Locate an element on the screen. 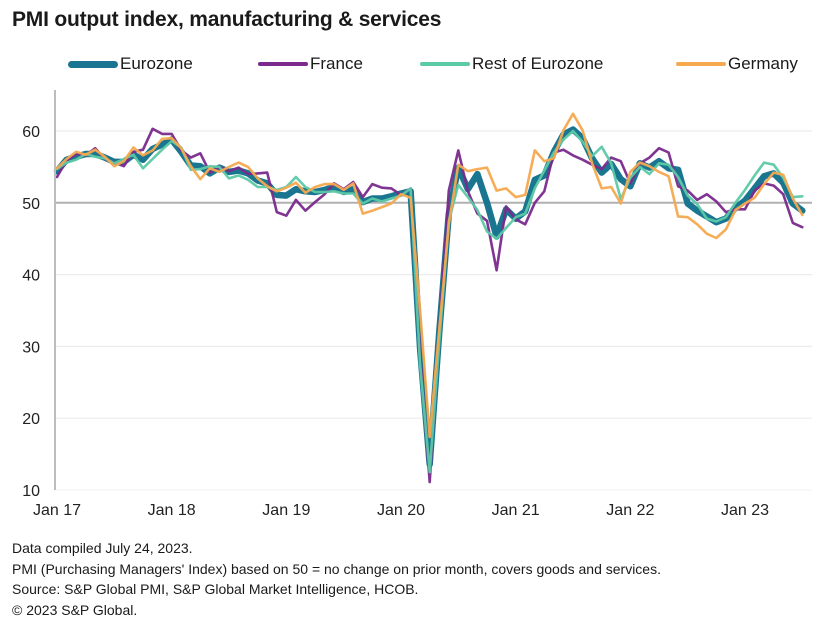 Image resolution: width=820 pixels, height=640 pixels. y-axis-ticks: 10 20 30 40 50 60 is located at coordinates (31, 312).